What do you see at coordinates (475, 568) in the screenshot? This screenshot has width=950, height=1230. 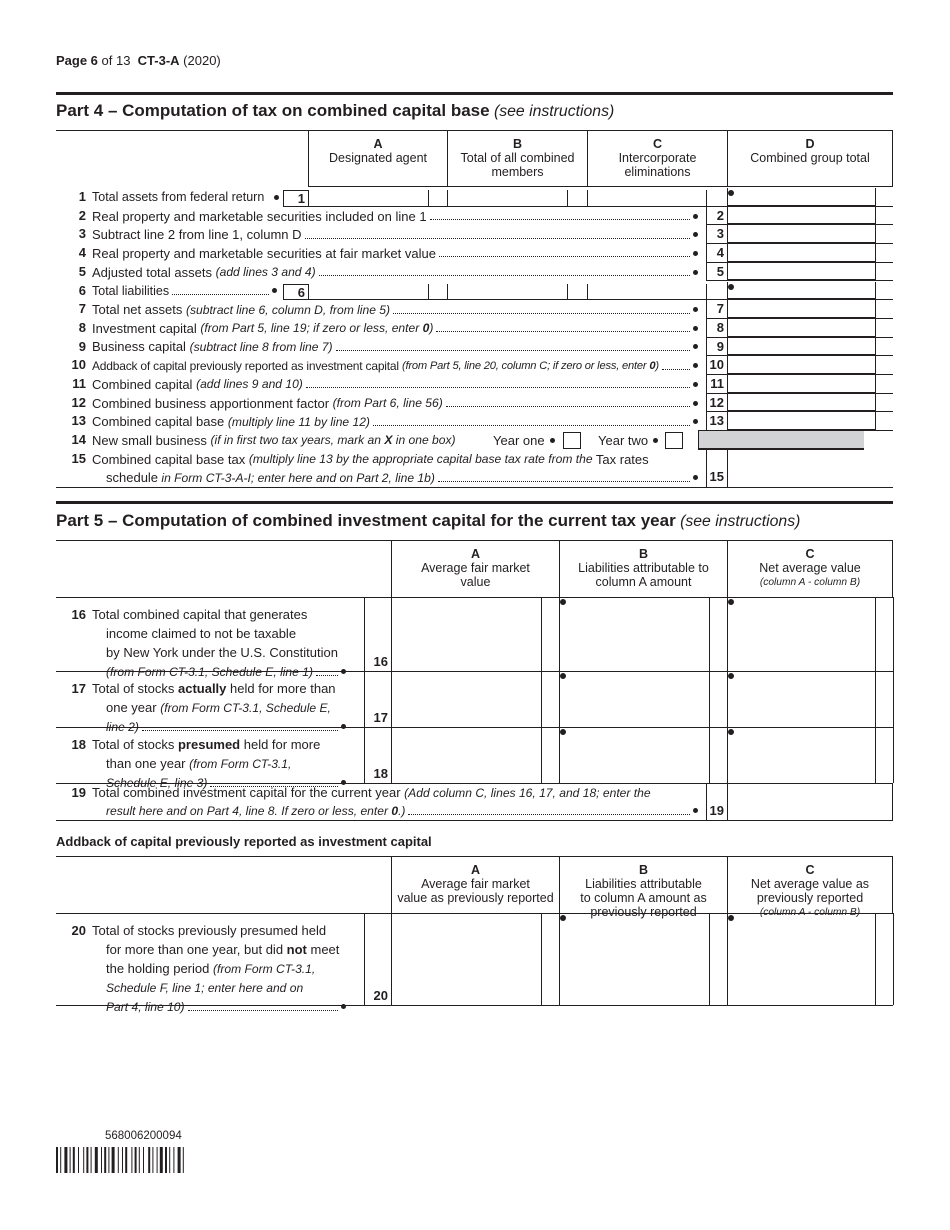 I see `column-label: Average fair market` at bounding box center [475, 568].